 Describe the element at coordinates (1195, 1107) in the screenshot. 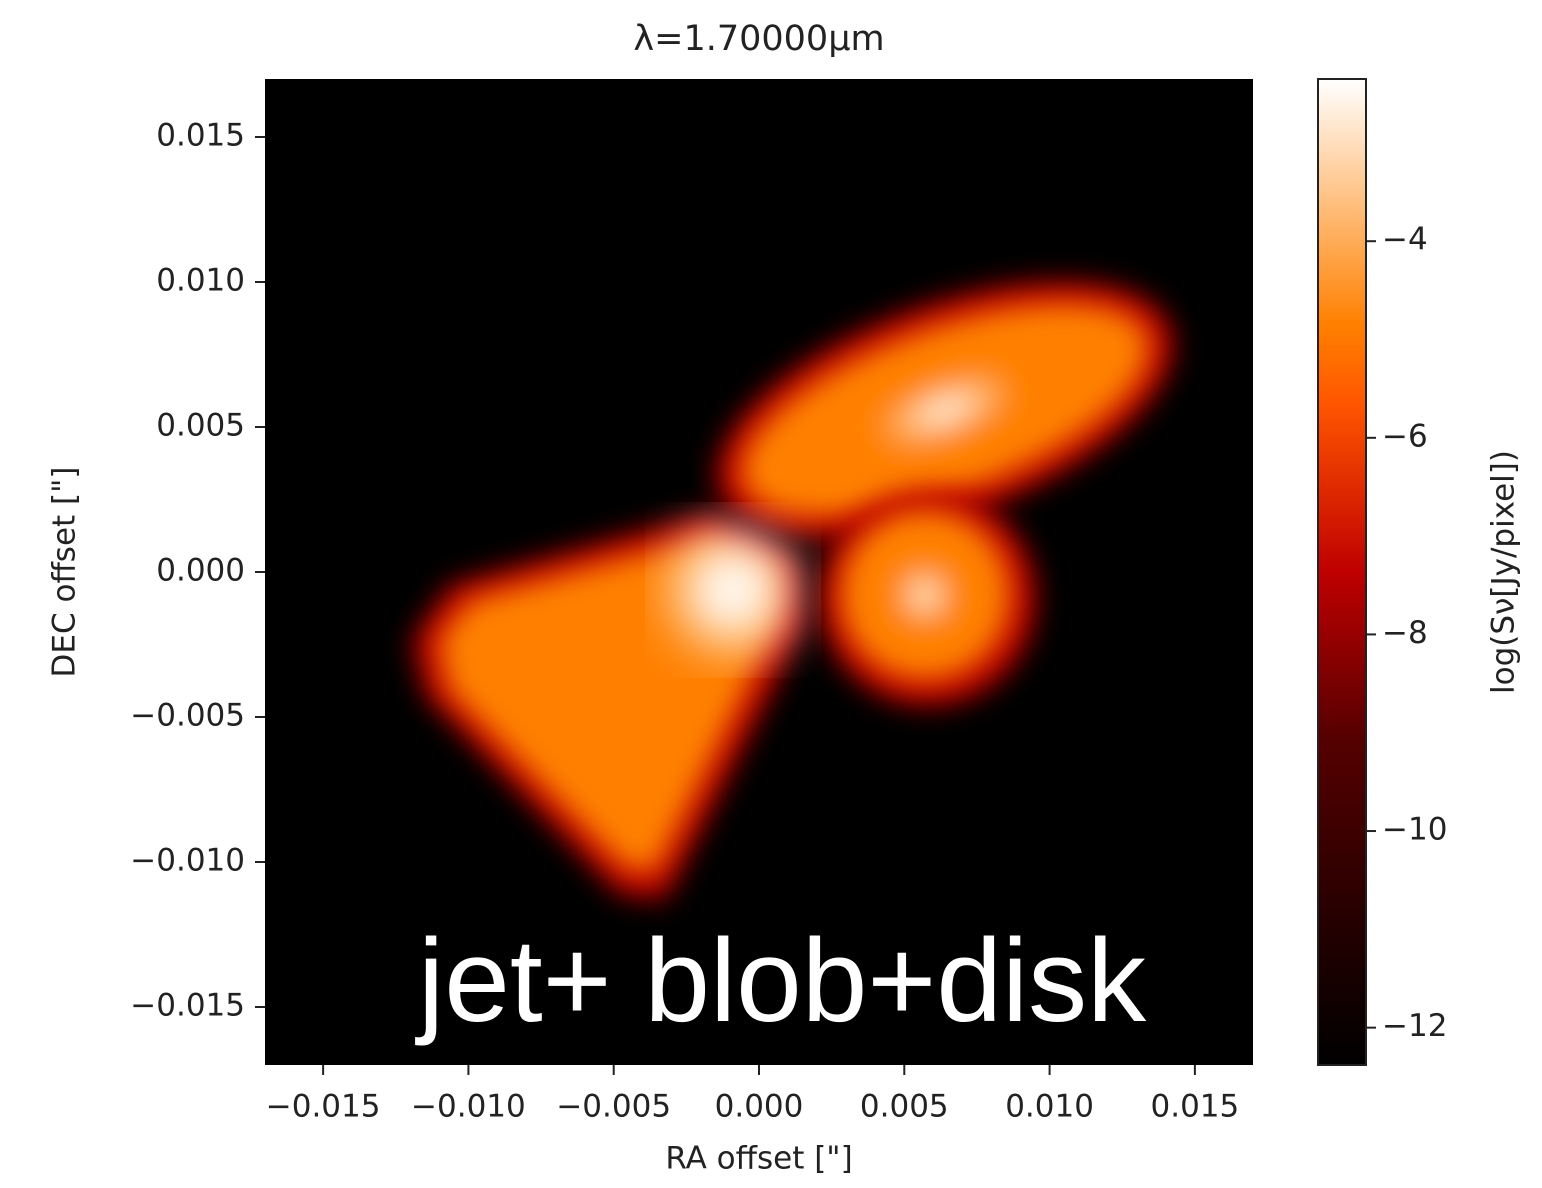

I see `x-tick-label: 0.015` at that location.